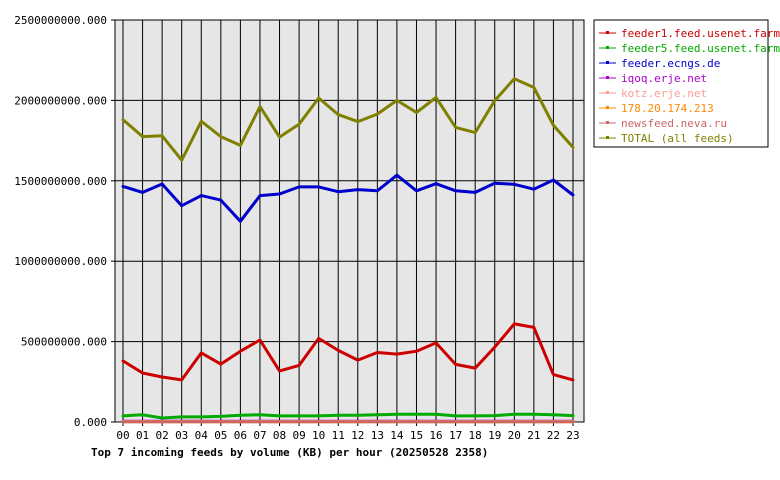 The image size is (780, 480). Describe the element at coordinates (181, 435) in the screenshot. I see `x-tick-label: 03` at that location.